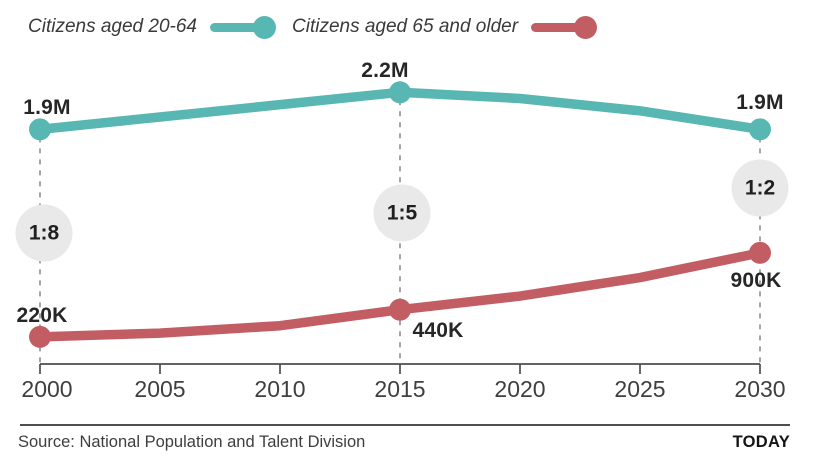 Image resolution: width=830 pixels, height=468 pixels. I want to click on x-tick-2015: 2015, so click(400, 389).